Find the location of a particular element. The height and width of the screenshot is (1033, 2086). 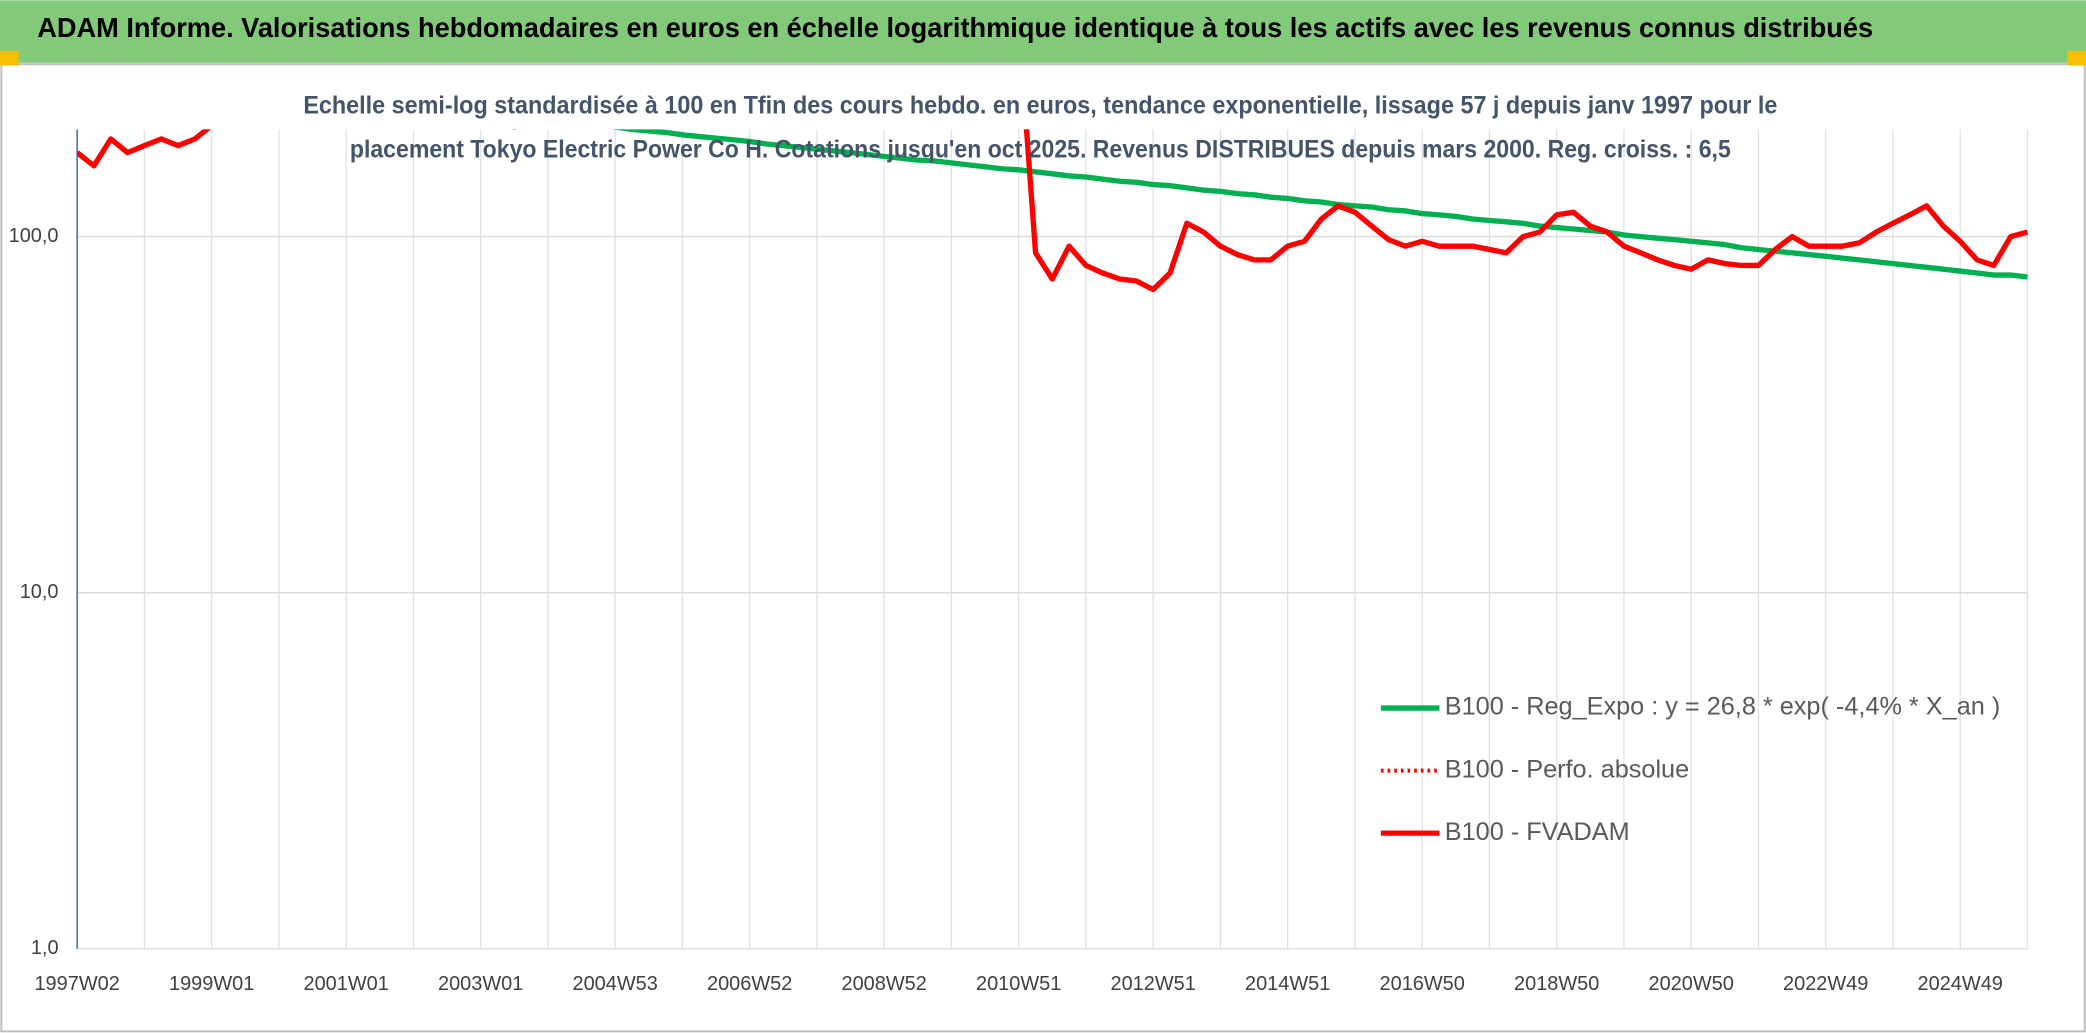

x-tick-label: 2020W50 is located at coordinates (1691, 984).